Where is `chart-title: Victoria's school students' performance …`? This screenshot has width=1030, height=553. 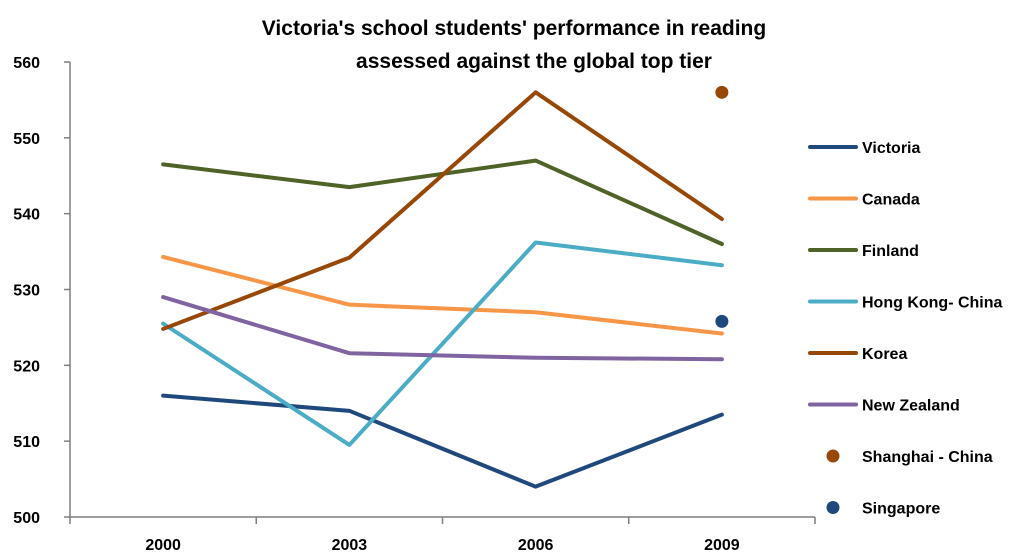 chart-title: Victoria's school students' performance … is located at coordinates (514, 45).